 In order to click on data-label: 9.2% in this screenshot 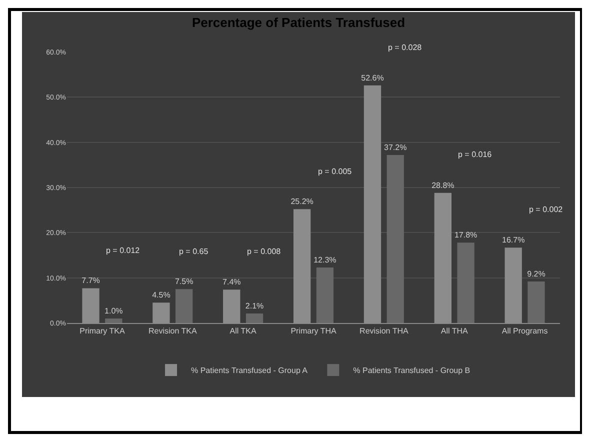, I will do `click(536, 273)`.